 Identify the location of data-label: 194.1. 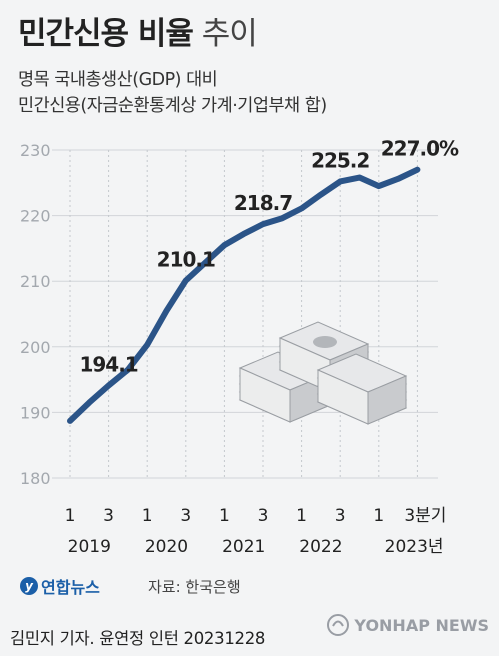
(108, 365).